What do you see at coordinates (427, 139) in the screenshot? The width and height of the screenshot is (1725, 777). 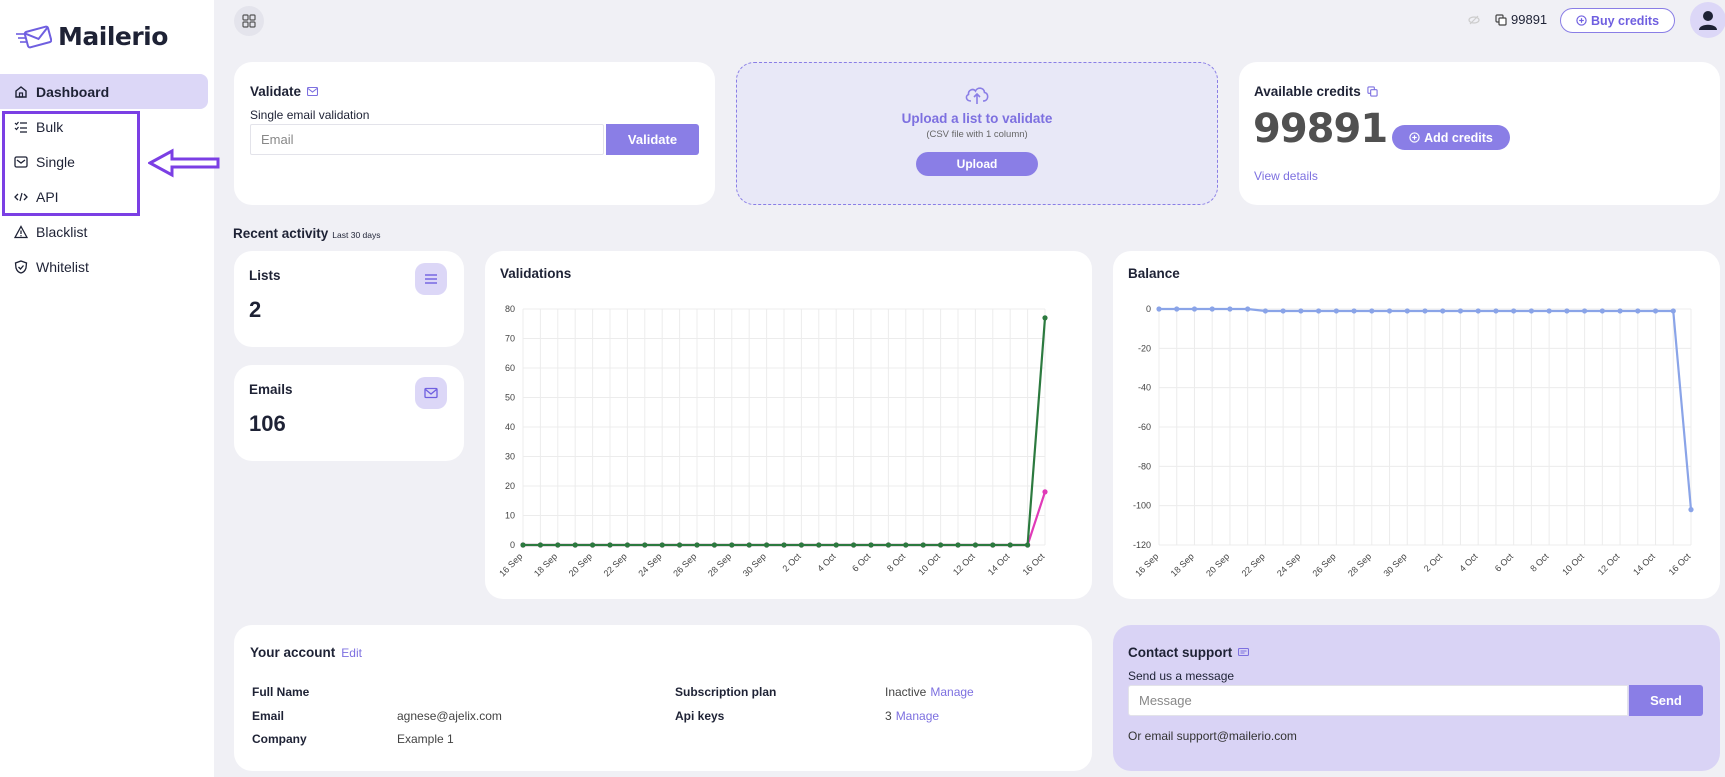 I see `email-input` at bounding box center [427, 139].